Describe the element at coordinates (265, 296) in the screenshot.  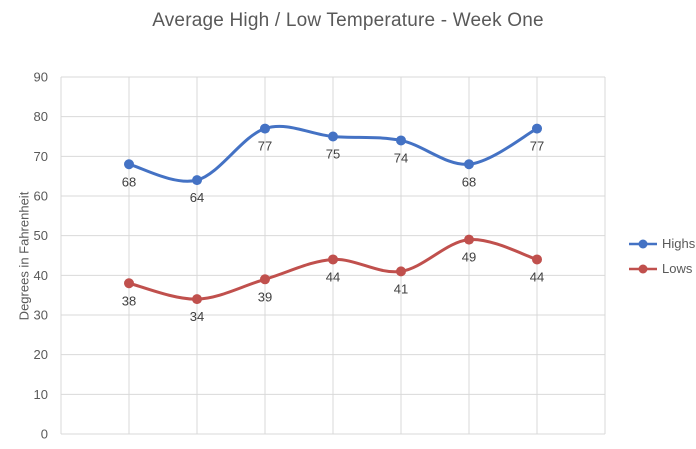
I see `lows-data-label: 39` at that location.